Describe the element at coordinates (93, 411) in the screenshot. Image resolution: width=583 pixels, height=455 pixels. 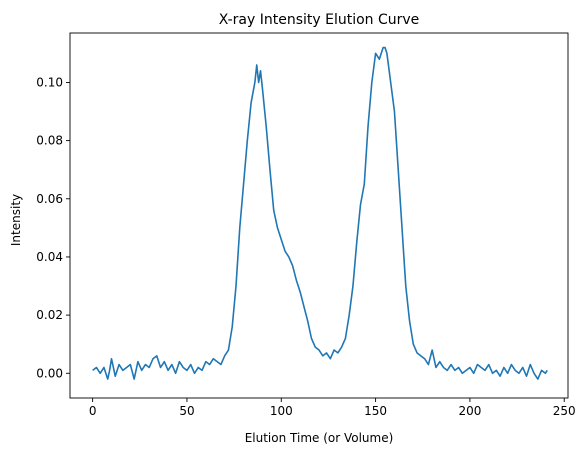
I see `x-tick-label: 0` at that location.